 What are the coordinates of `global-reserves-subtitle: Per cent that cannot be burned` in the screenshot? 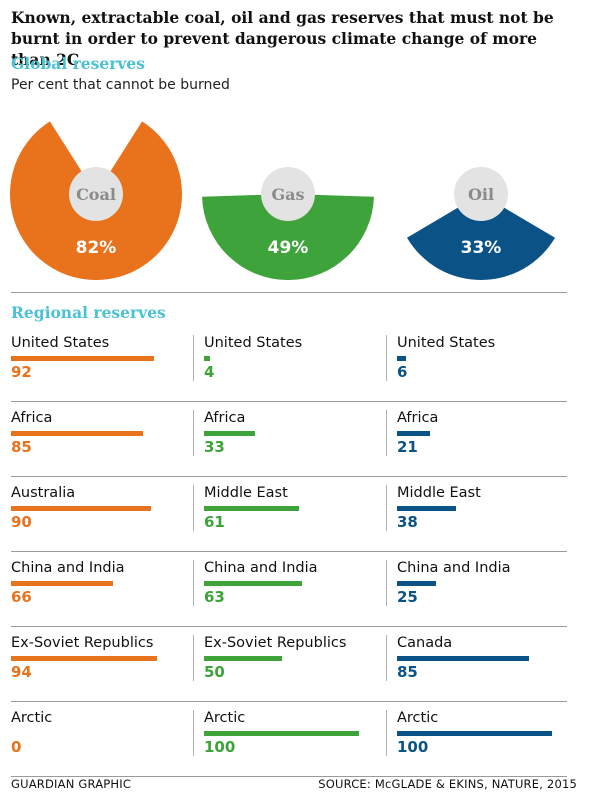 It's located at (120, 85).